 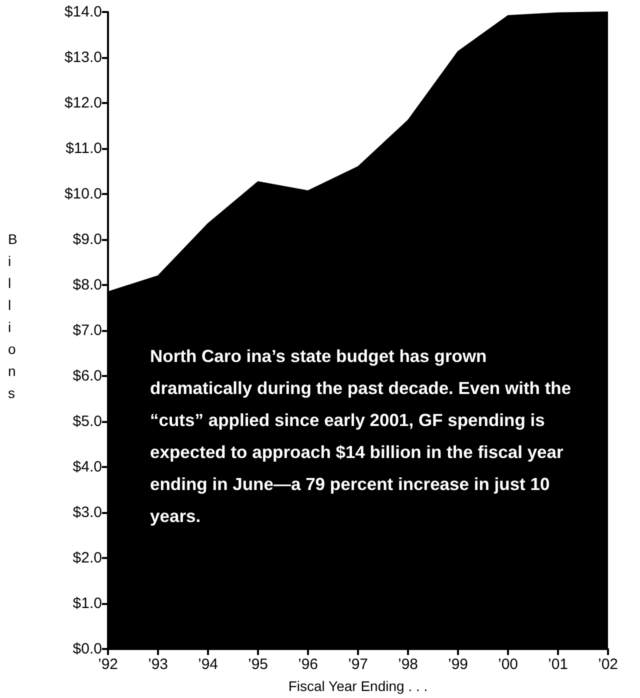 What do you see at coordinates (87, 376) in the screenshot?
I see `y-tick-label: $6.0` at bounding box center [87, 376].